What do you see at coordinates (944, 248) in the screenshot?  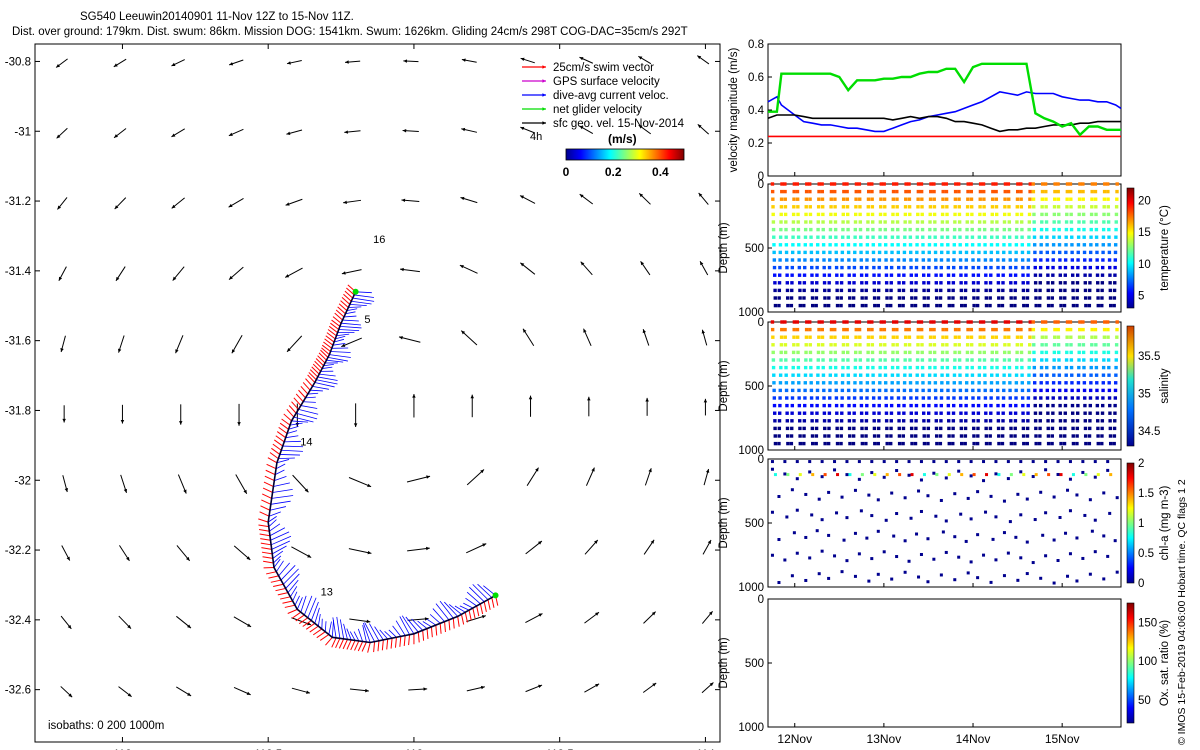 I see `temperature-axes-frame` at bounding box center [944, 248].